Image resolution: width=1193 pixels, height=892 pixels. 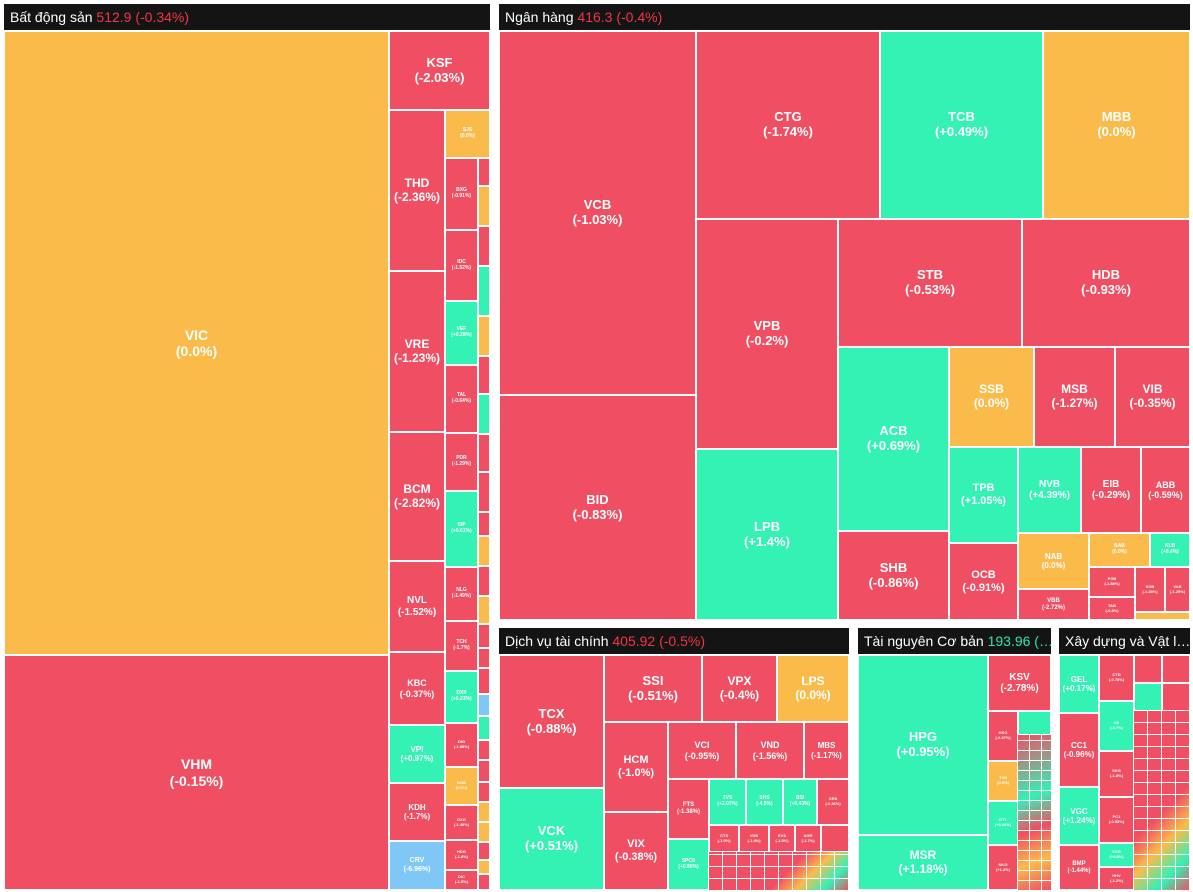 What do you see at coordinates (808, 838) in the screenshot?
I see `stock-tile-agr: AGR (-1.7%)` at bounding box center [808, 838].